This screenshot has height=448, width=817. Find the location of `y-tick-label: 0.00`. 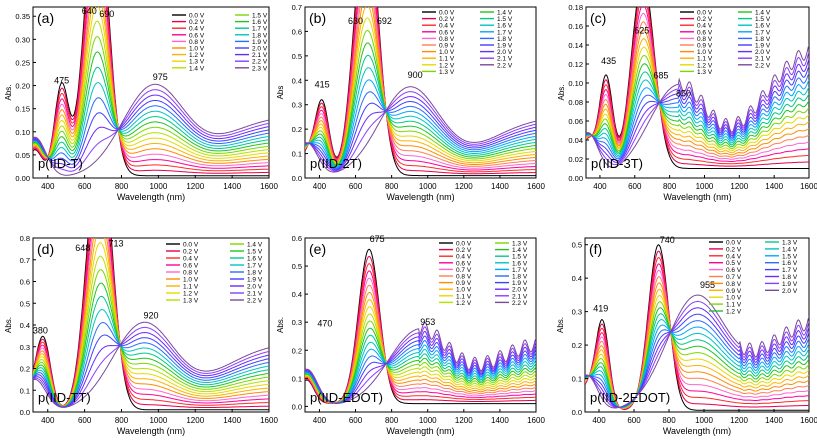

y-tick-label: 0.00 is located at coordinates (575, 178).